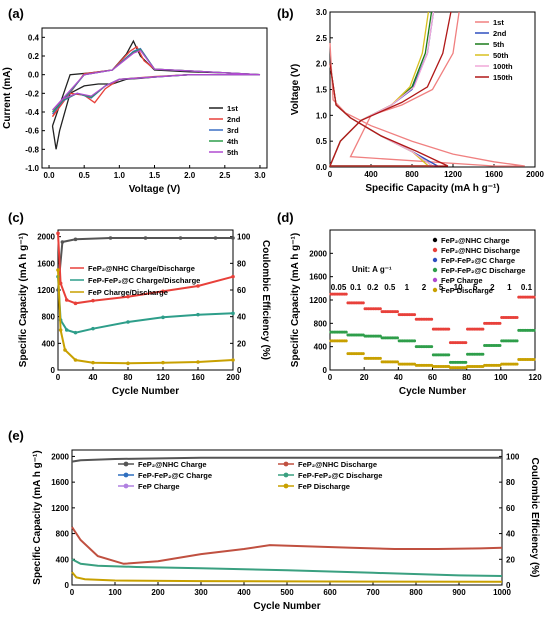 The image size is (550, 625). I want to click on gcd-line-1st, so click(427, 89).